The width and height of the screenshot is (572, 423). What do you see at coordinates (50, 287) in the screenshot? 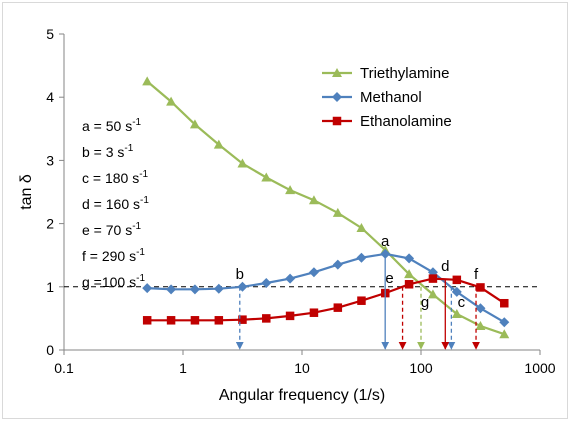
I see `y-tick-label: 1` at bounding box center [50, 287].